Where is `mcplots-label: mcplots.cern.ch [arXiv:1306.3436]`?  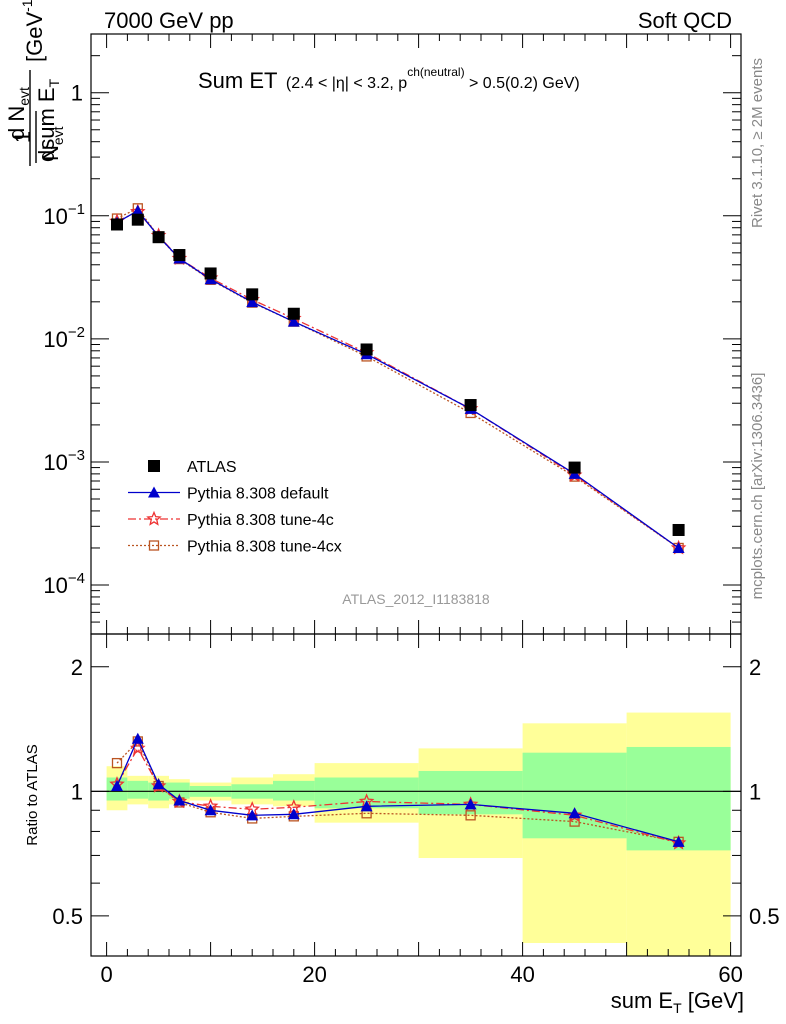
mcplots-label: mcplots.cern.ch [arXiv:1306.3436] is located at coordinates (757, 486).